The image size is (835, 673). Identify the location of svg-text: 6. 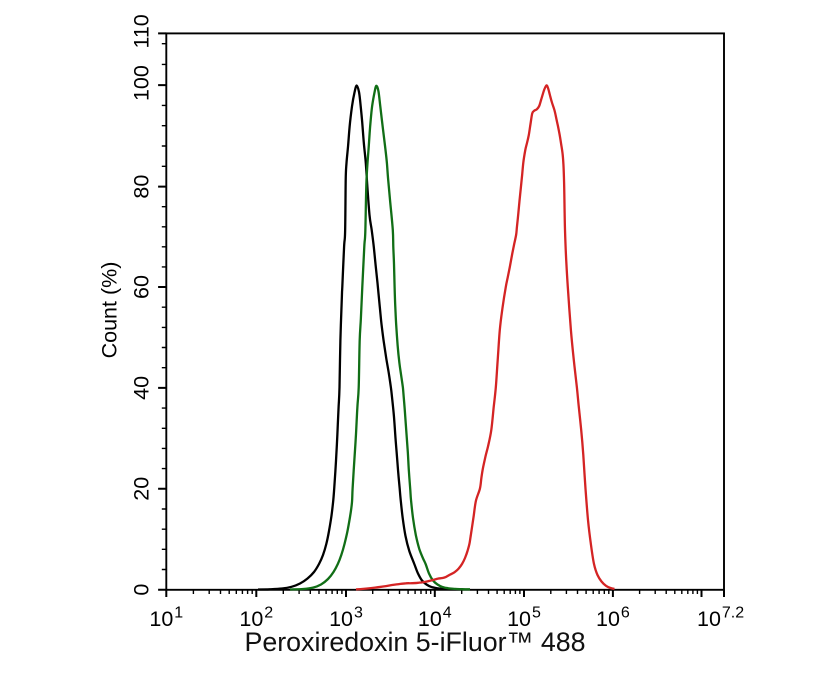
(625, 613).